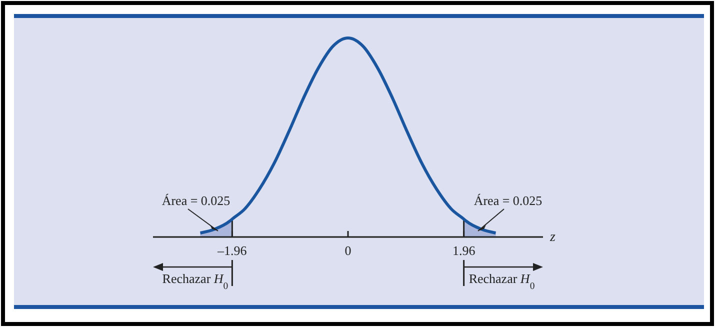 The image size is (717, 329). I want to click on x-tick-label: –1.96, so click(232, 250).